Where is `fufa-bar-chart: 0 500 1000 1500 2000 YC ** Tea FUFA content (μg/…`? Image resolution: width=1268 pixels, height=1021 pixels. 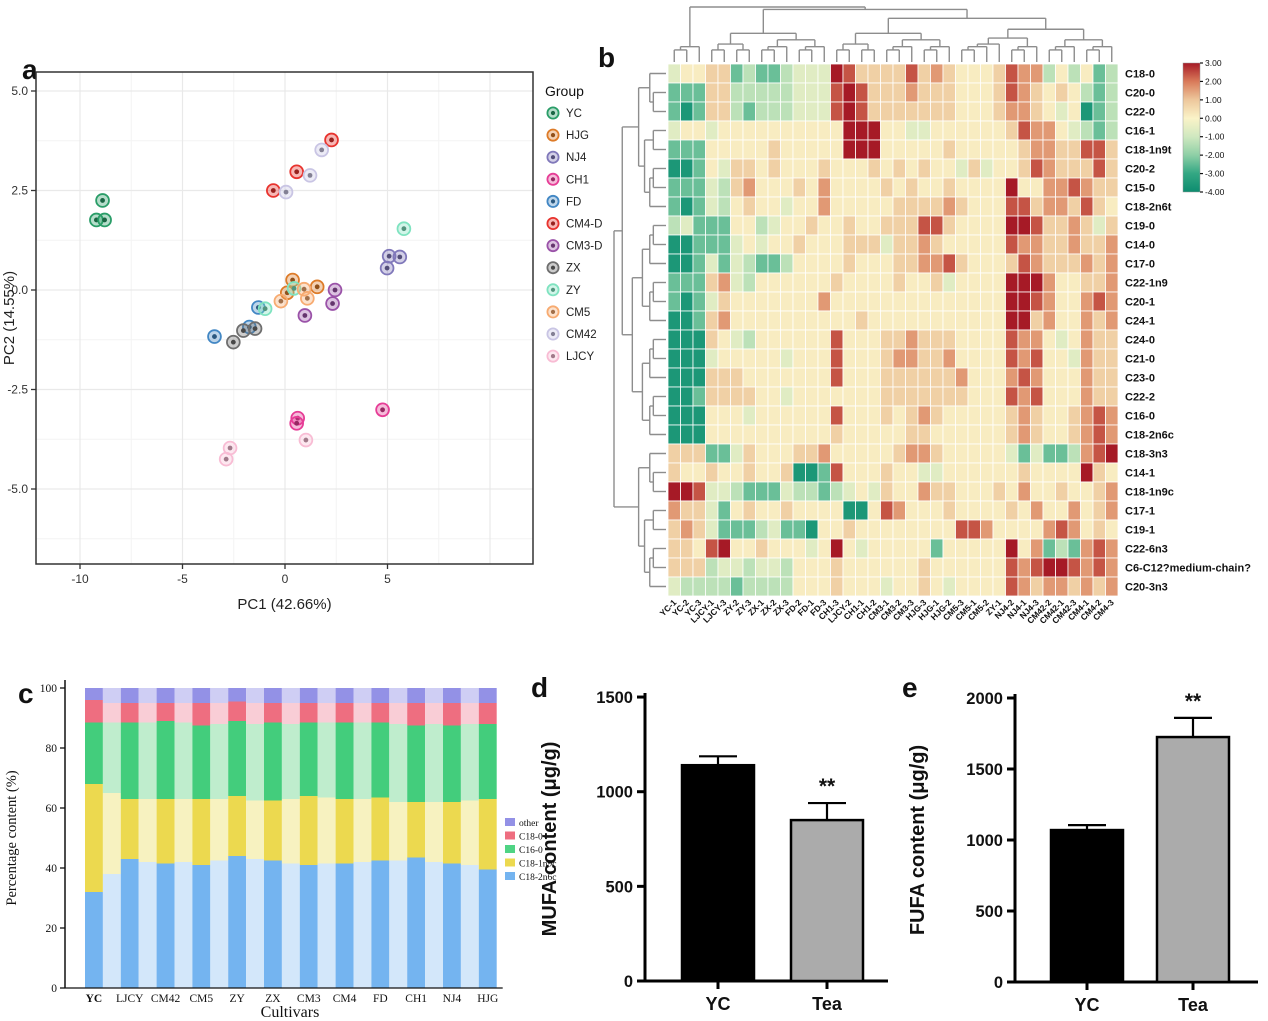 fufa-bar-chart: 0 500 1000 1500 2000 YC ** Tea FUFA content (μg/… is located at coordinates (1082, 852).